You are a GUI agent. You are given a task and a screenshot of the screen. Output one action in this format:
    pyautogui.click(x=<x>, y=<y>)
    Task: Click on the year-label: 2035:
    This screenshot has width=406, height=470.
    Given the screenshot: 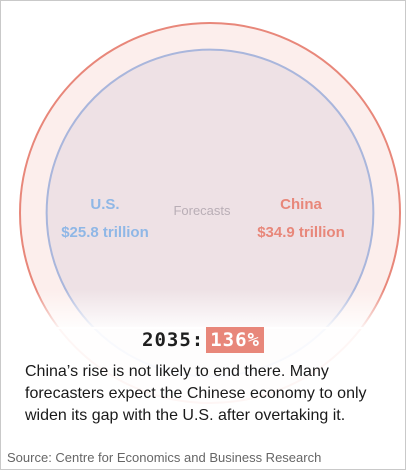 What is the action you would take?
    pyautogui.click(x=173, y=340)
    